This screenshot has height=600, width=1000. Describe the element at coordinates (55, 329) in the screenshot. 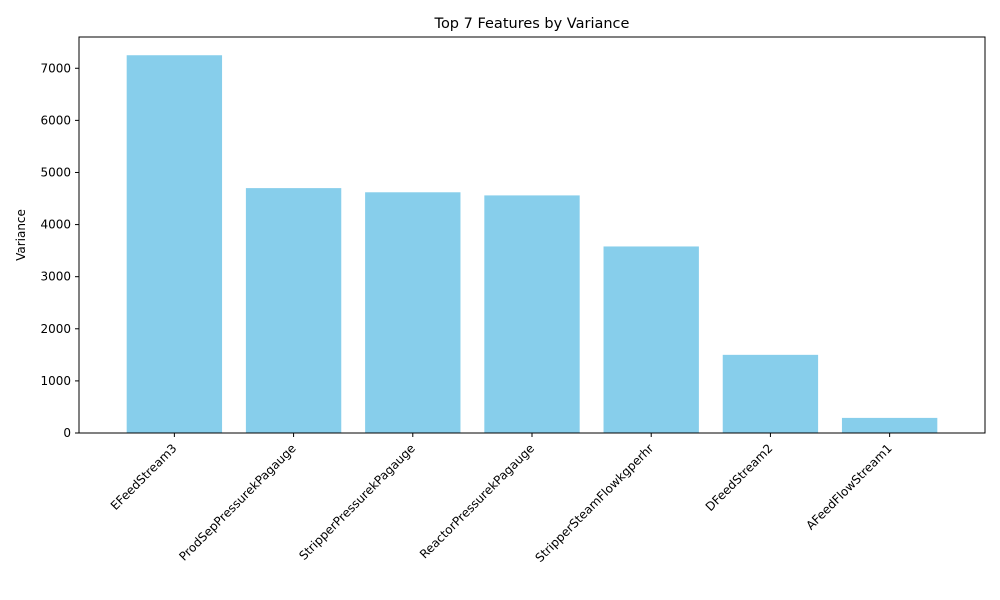

I see `y-tick-label: 2000` at that location.